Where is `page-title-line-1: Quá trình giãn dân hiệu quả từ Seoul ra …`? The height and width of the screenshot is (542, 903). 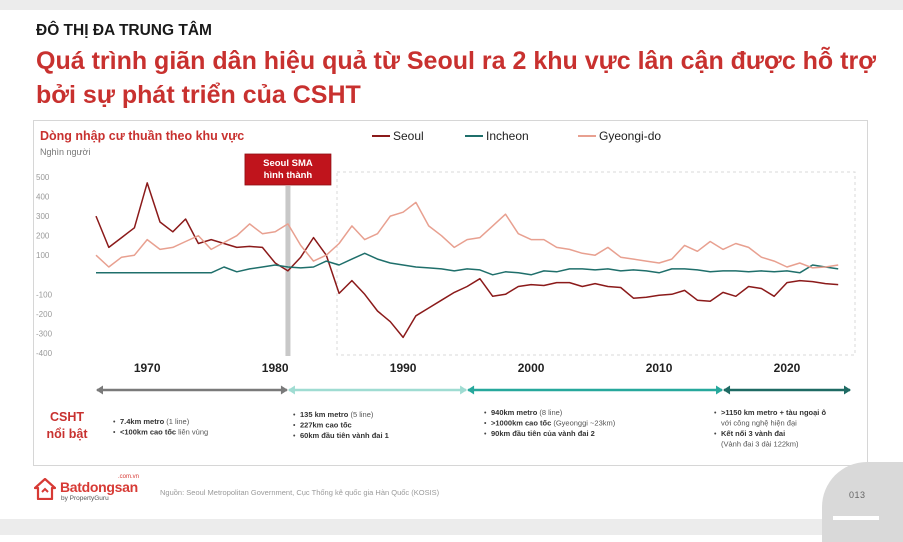
page-title-line-1: Quá trình giãn dân hiệu quả từ Seoul ra … is located at coordinates (456, 61).